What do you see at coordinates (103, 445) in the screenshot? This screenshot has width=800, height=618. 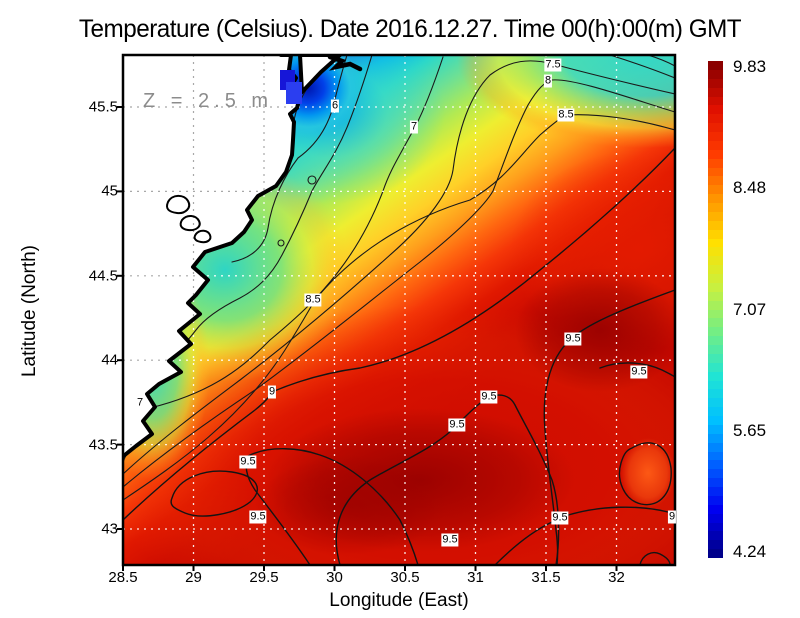 I see `y-tick-label: 43.5` at bounding box center [103, 445].